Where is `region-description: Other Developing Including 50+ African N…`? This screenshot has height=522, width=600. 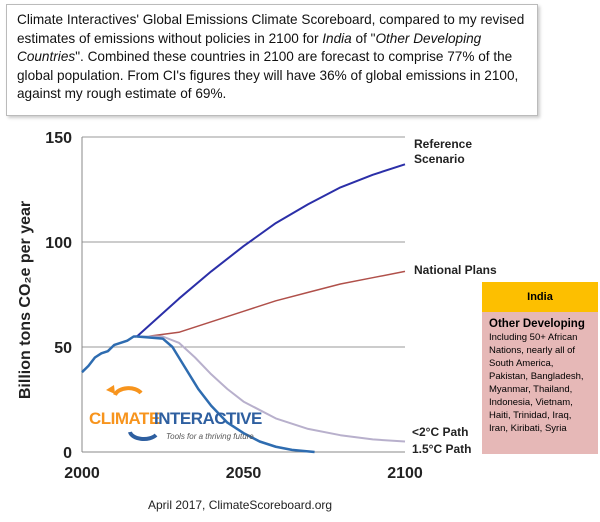
region-description: Other Developing Including 50+ African N… is located at coordinates (540, 383).